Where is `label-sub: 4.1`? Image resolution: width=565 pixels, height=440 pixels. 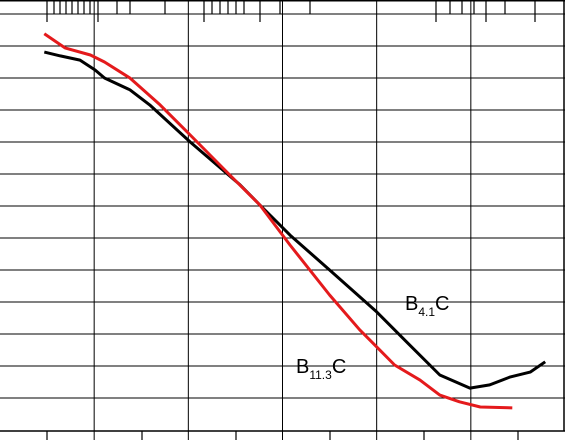 label-sub: 4.1 is located at coordinates (426, 312).